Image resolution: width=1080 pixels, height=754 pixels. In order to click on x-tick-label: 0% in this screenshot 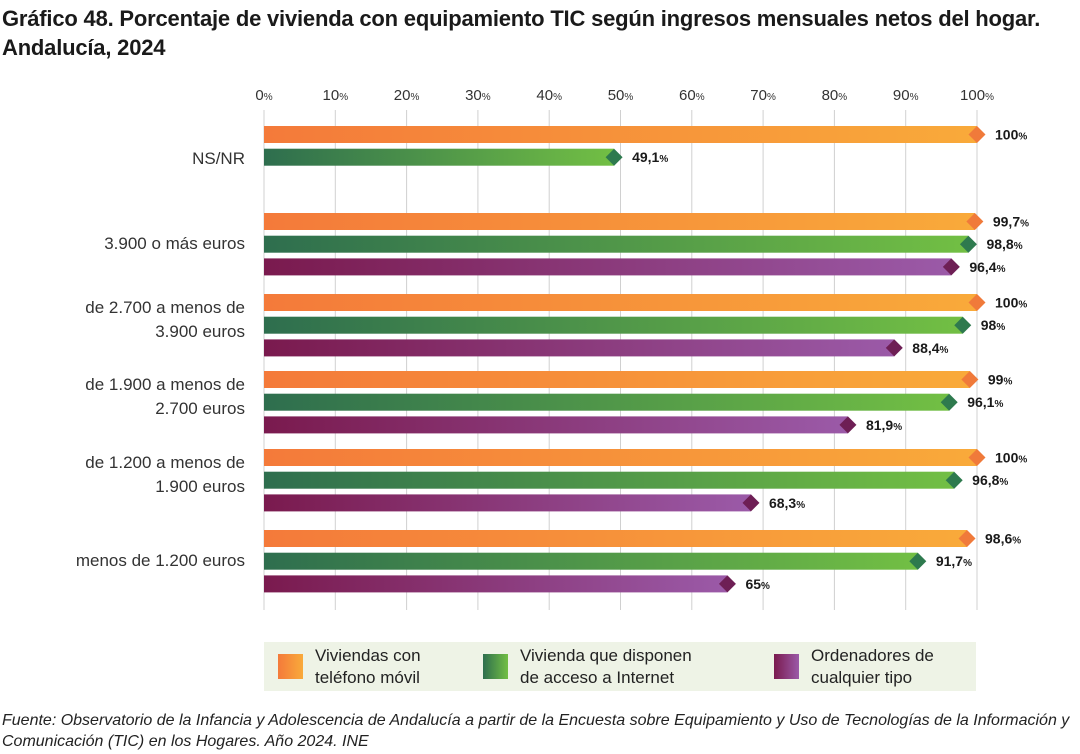, I will do `click(263, 95)`.